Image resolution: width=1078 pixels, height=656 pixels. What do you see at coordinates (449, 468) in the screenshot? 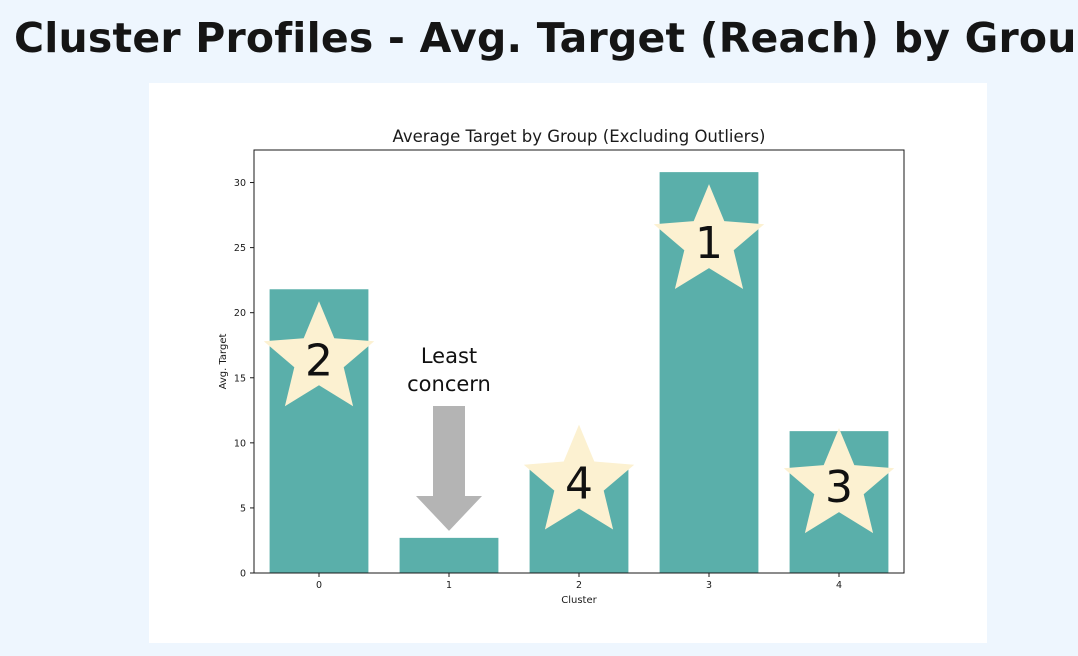
I see `down-arrow-icon` at bounding box center [449, 468].